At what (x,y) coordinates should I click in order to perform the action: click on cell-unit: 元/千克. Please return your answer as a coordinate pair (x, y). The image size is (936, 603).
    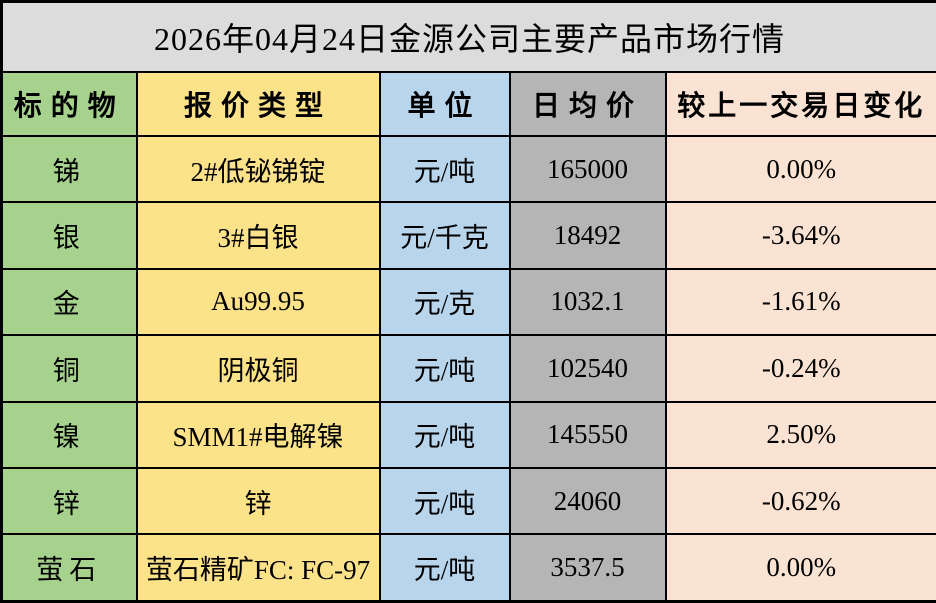
    Looking at the image, I should click on (444, 235).